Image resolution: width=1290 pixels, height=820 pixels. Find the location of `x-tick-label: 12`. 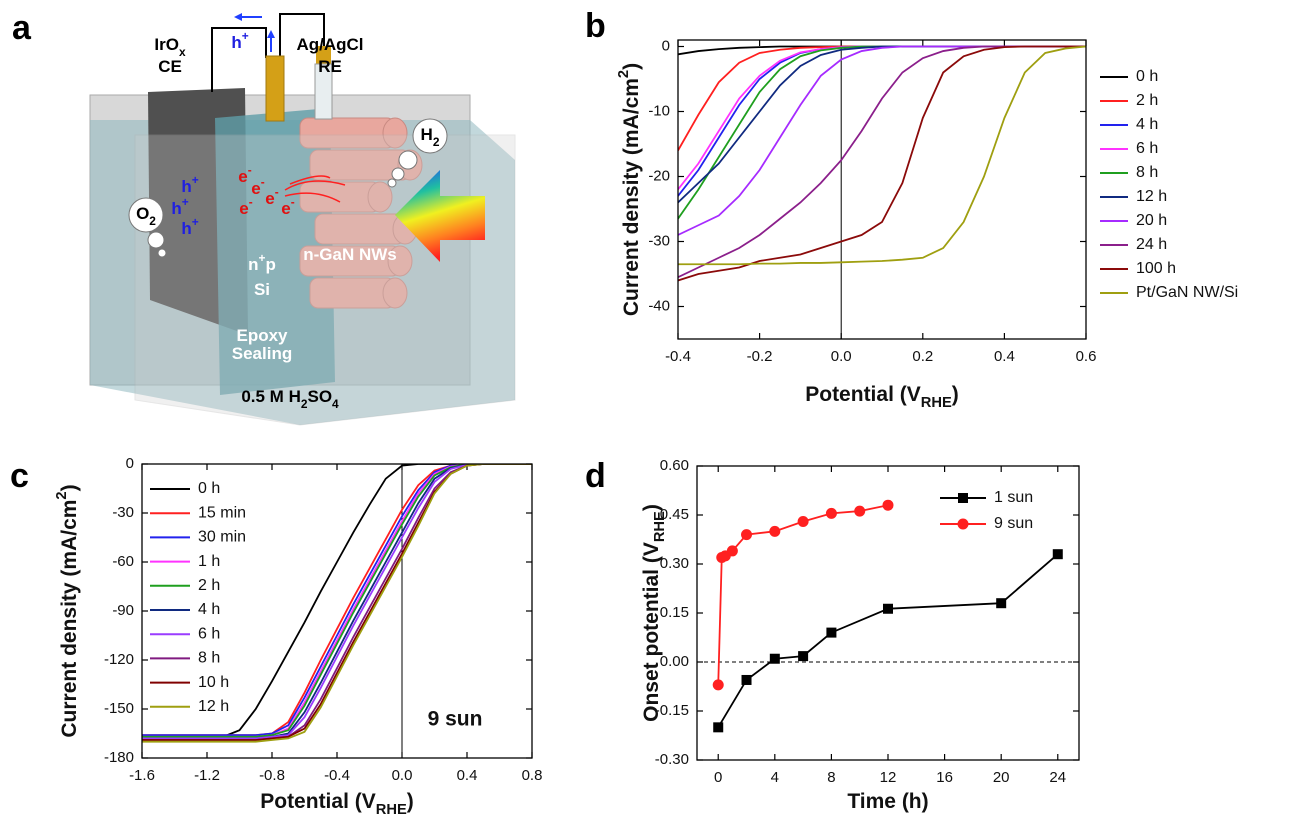

x-tick-label: 12 is located at coordinates (888, 777).